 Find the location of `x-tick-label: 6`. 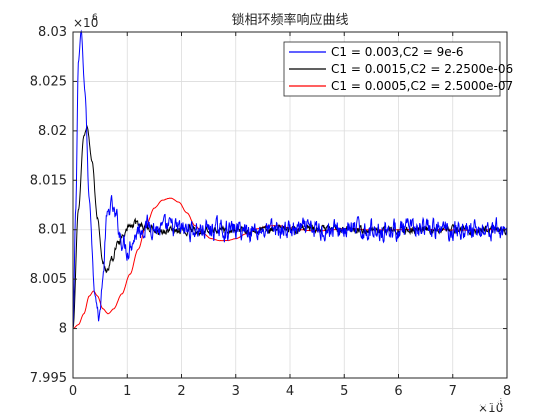

x-tick-label: 6 is located at coordinates (398, 391).